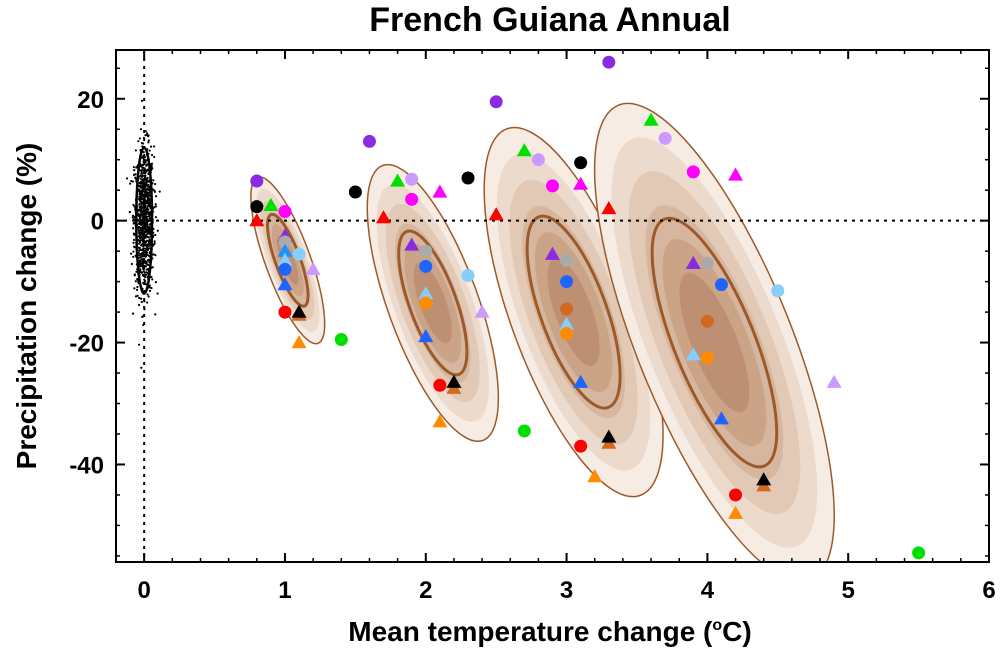 This screenshot has height=653, width=1000. Describe the element at coordinates (90, 100) in the screenshot. I see `y-tick-label: 20` at that location.